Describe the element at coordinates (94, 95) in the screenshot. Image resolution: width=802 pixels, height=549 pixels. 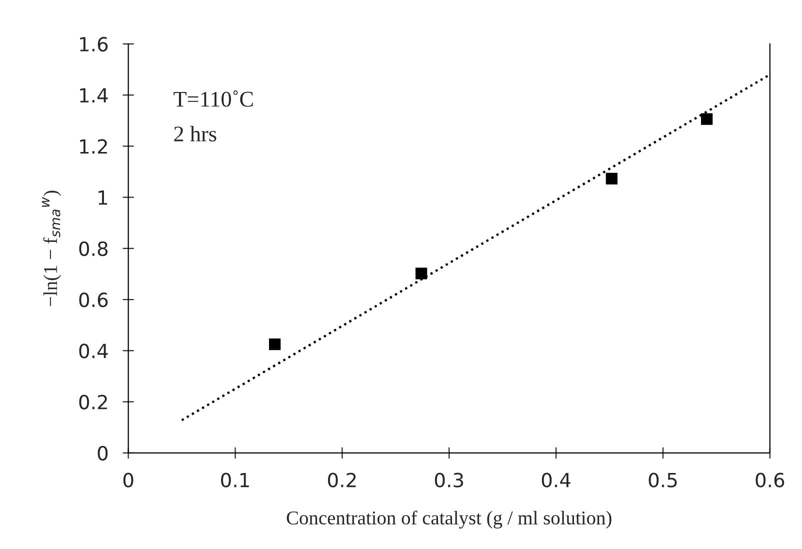
I see `y-tick-label: 1.4` at that location.